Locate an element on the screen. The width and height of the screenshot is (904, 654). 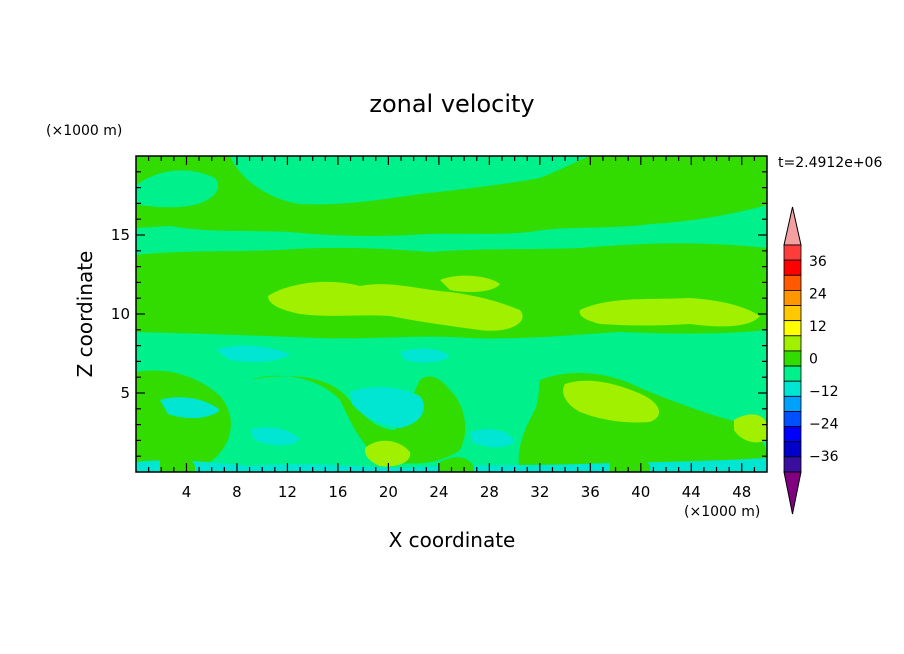
chart-title: zonal velocity is located at coordinates (451, 104).